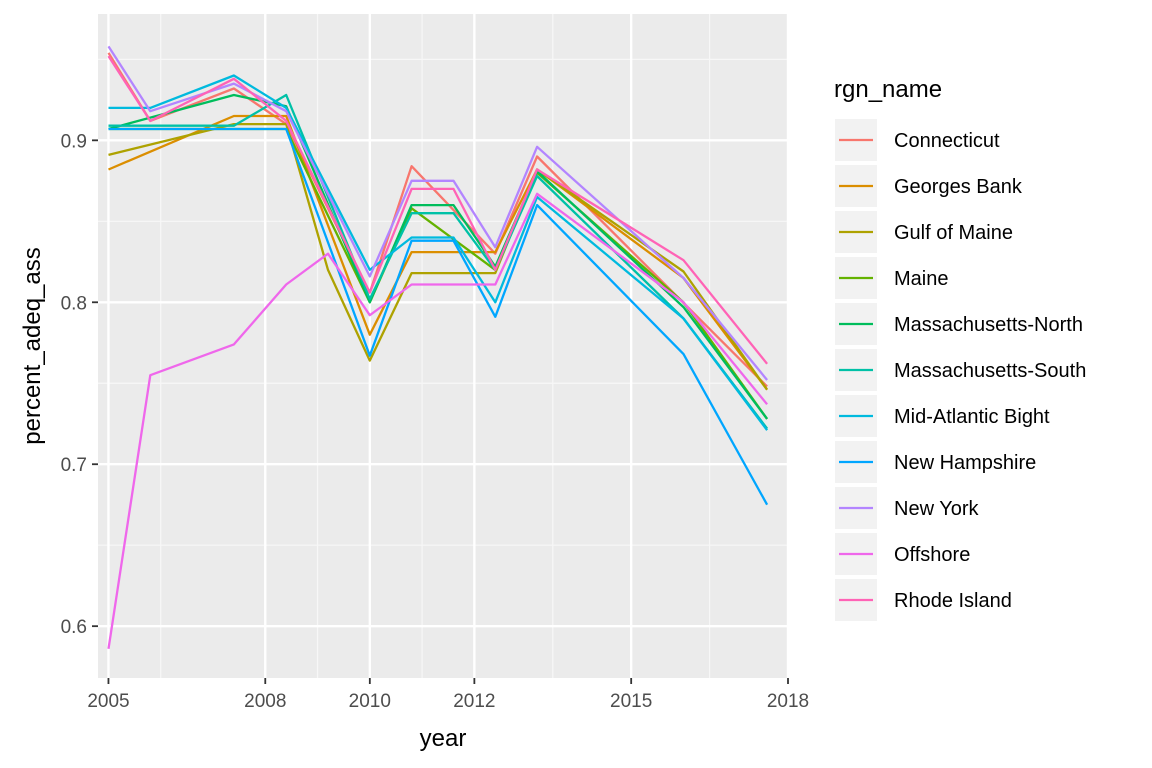  Describe the element at coordinates (108, 701) in the screenshot. I see `x-tick-label: 2005` at that location.